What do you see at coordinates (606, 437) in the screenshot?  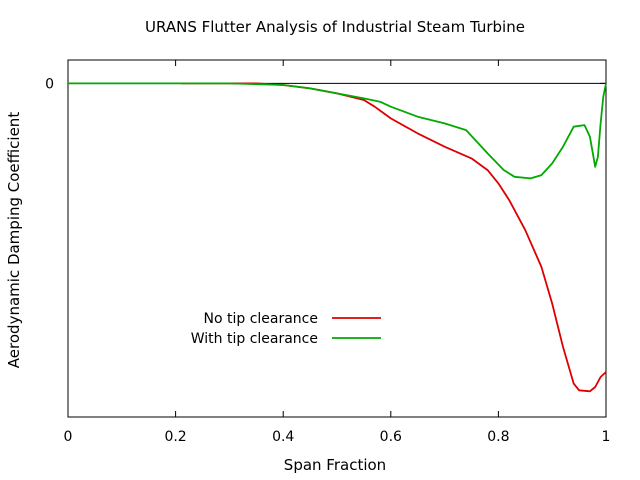 I see `x-tick-label: 1` at bounding box center [606, 437].